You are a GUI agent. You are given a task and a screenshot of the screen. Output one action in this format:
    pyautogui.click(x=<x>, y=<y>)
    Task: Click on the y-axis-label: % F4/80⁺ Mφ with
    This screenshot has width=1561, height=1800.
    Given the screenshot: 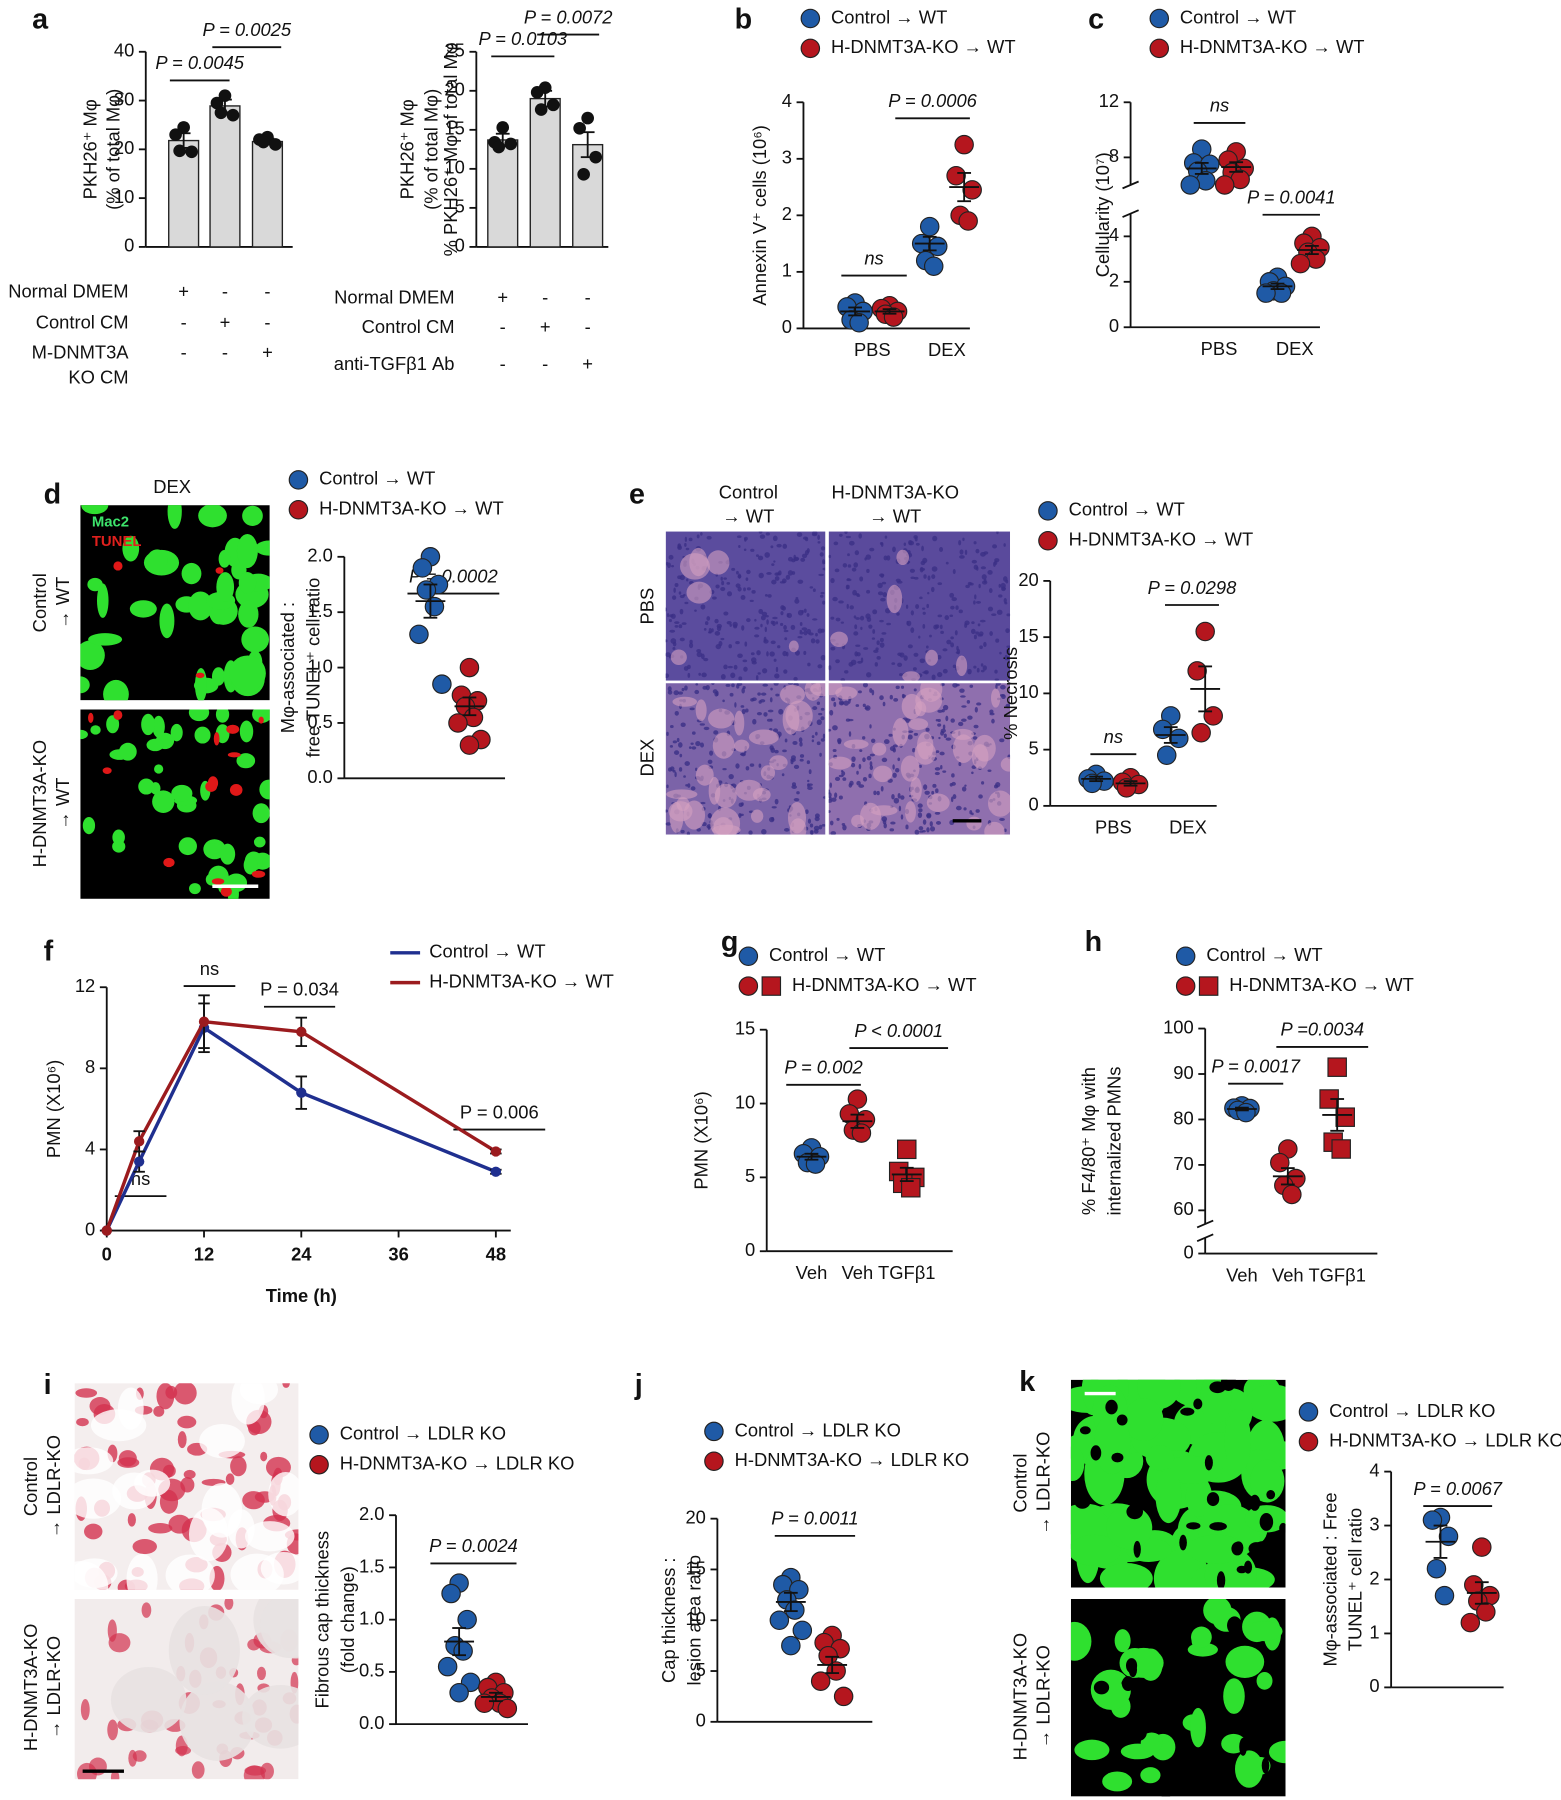 What is the action you would take?
    pyautogui.click(x=1088, y=1141)
    